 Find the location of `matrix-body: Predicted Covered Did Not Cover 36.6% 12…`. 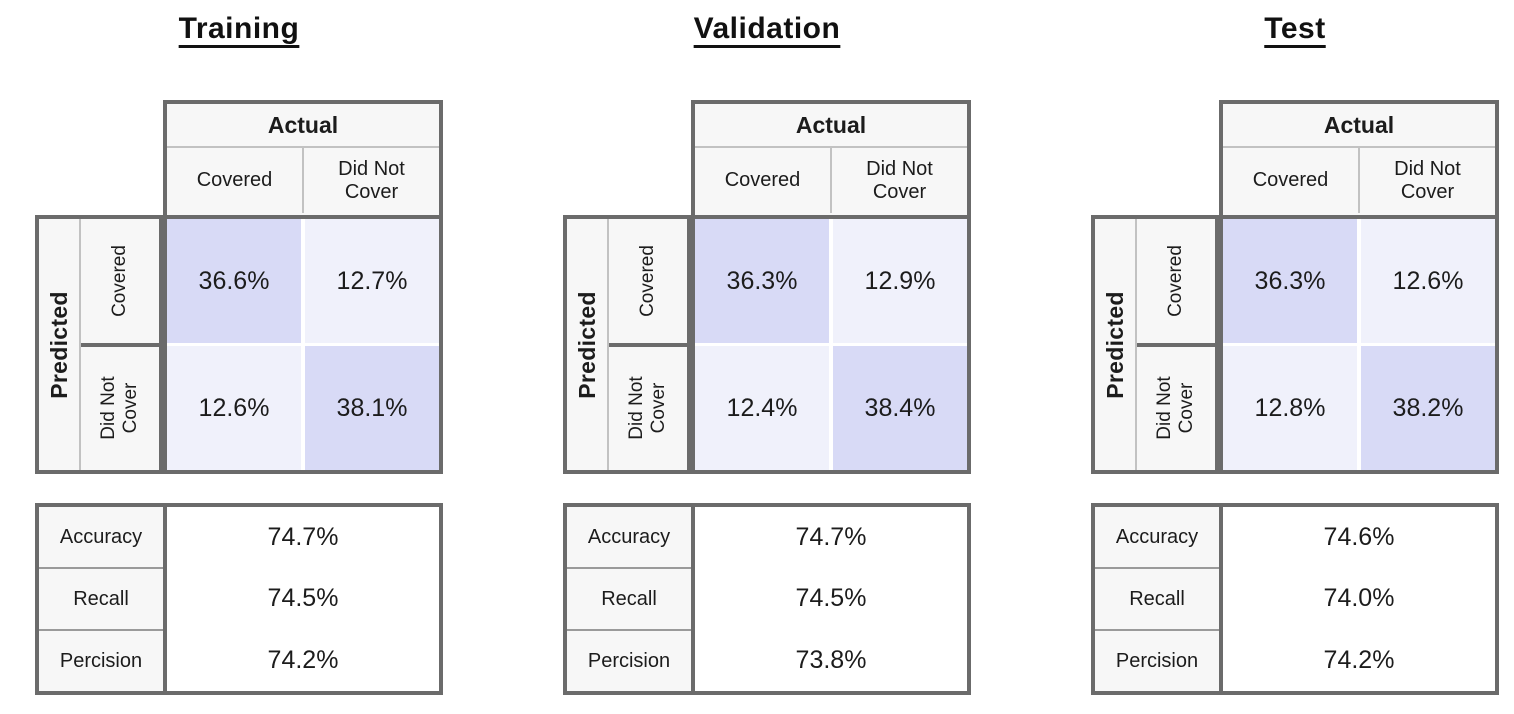

matrix-body: Predicted Covered Did Not Cover 36.6% 12… is located at coordinates (239, 344).